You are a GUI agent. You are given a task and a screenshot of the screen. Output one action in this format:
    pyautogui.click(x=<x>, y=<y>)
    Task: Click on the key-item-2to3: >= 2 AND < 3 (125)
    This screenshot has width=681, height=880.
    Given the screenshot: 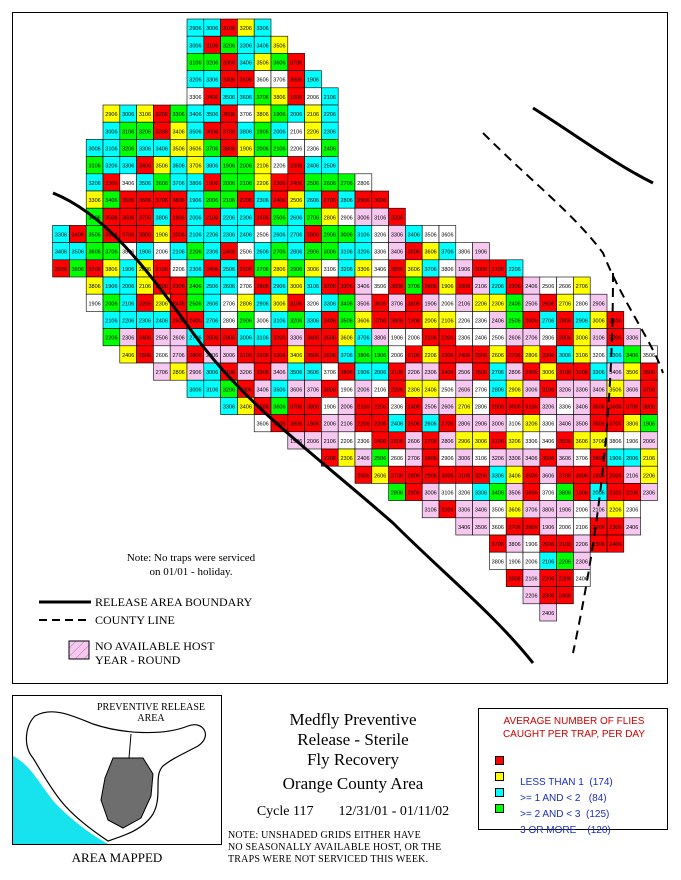 What is the action you would take?
    pyautogui.click(x=552, y=809)
    